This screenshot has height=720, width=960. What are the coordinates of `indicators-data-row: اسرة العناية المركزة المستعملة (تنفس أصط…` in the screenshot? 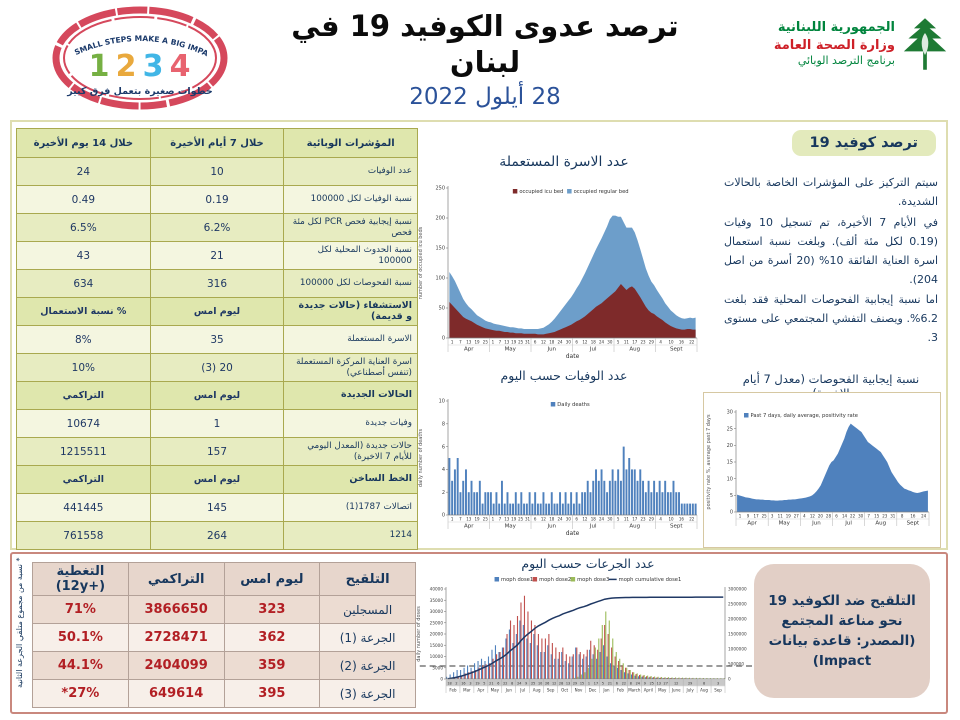 It's located at (217, 367).